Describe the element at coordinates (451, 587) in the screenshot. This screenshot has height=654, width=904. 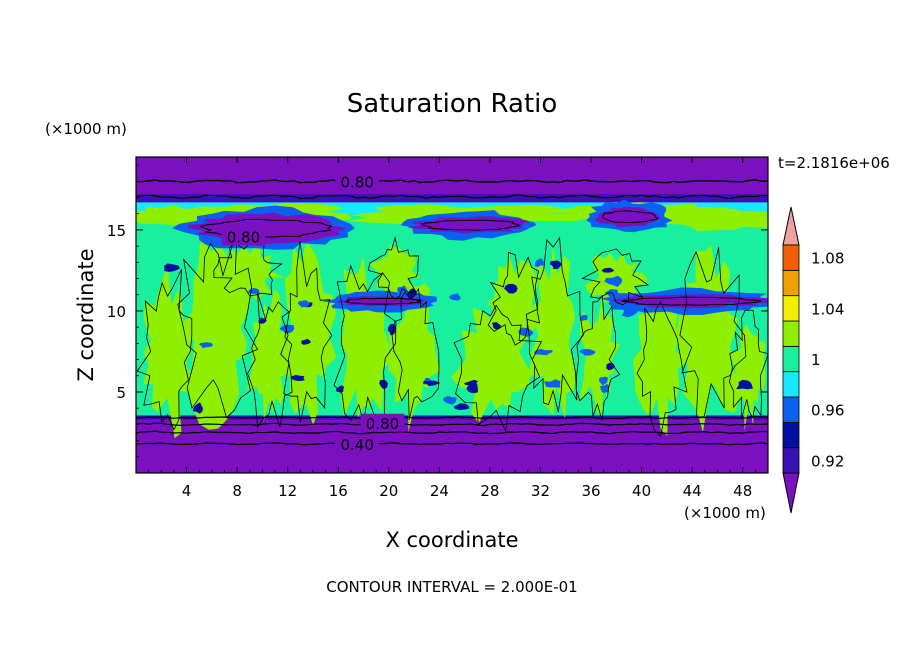
I see `contour-interval-label: CONTOUR INTERVAL = 2.000E-01` at that location.